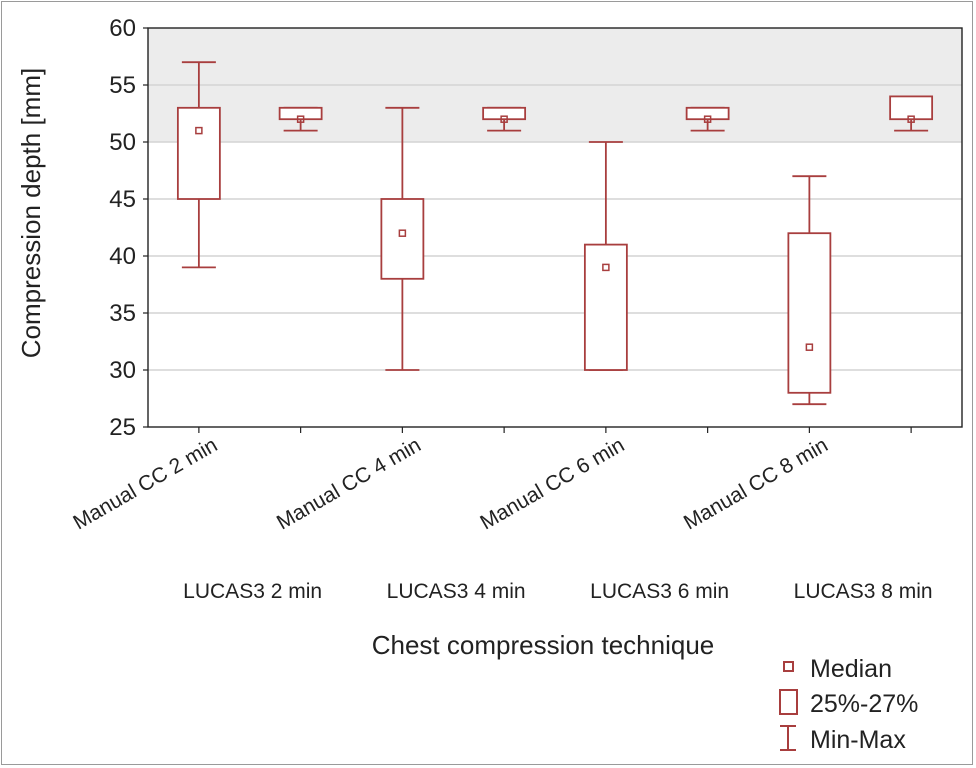  Describe the element at coordinates (858, 740) in the screenshot. I see `legend-minmax-label: Min-Max` at that location.